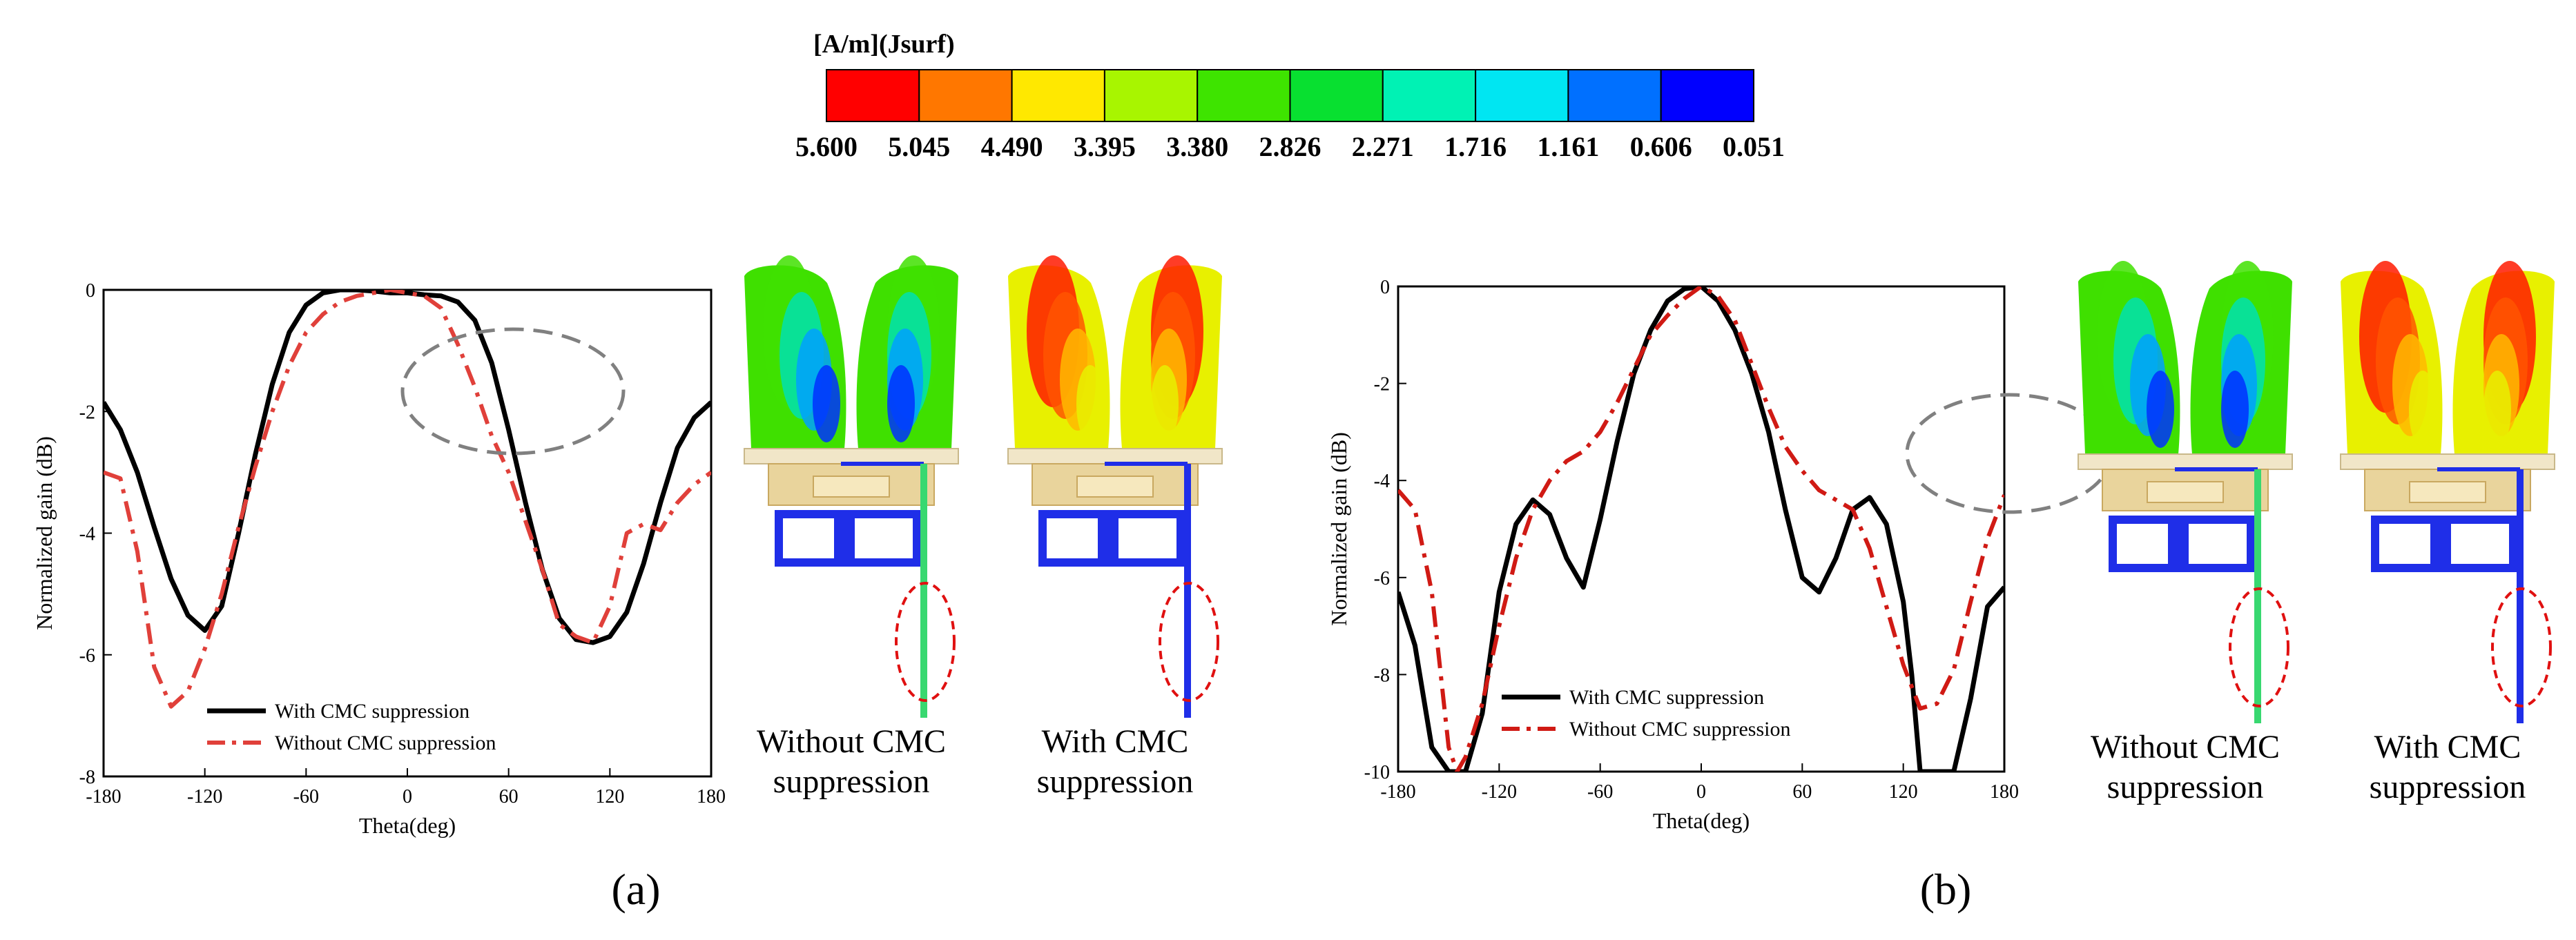 This screenshot has height=940, width=2576. I want to click on colorbar-value: 3.395, so click(1105, 146).